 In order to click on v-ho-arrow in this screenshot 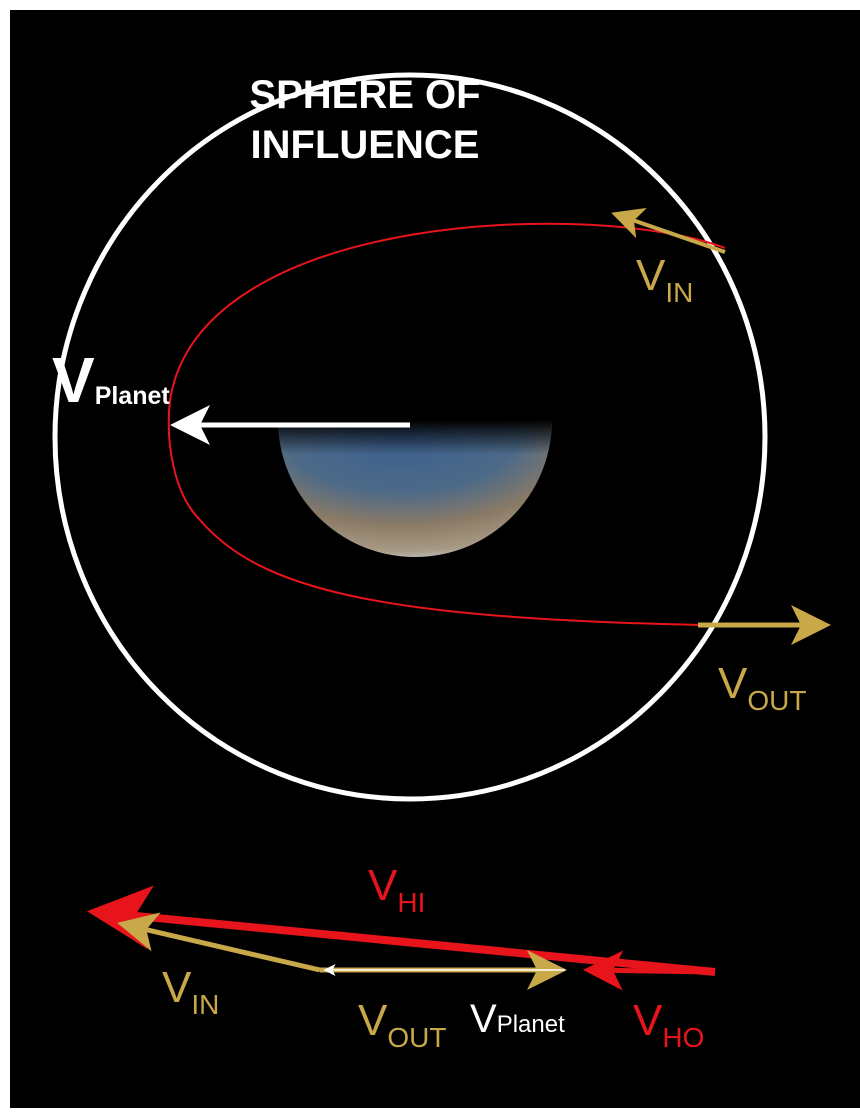, I will do `click(649, 970)`.